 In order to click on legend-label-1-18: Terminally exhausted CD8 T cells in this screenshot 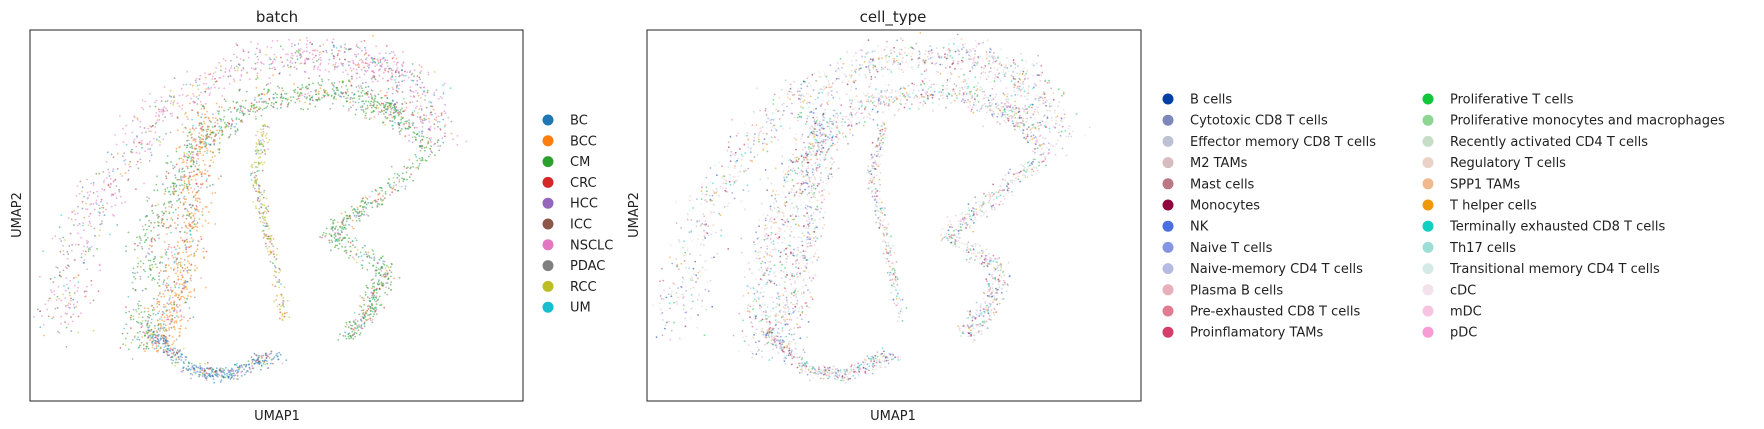, I will do `click(1557, 227)`.